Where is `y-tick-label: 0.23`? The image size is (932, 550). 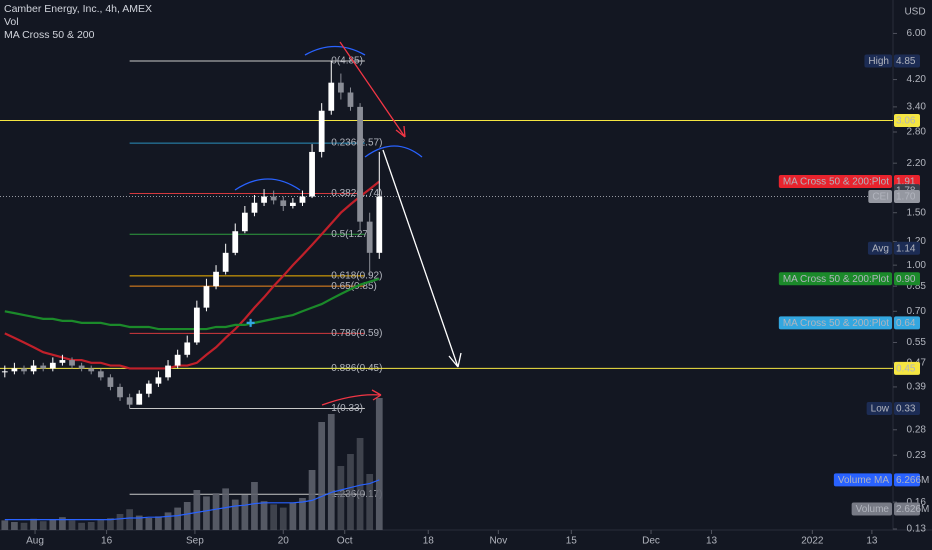
y-tick-label: 0.23 is located at coordinates (917, 455).